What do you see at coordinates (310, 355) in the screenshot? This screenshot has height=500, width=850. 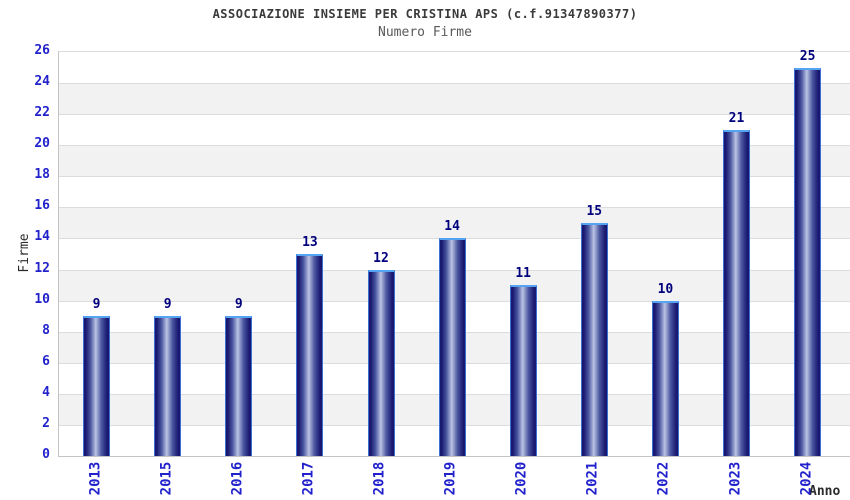 I see `bar-2017` at bounding box center [310, 355].